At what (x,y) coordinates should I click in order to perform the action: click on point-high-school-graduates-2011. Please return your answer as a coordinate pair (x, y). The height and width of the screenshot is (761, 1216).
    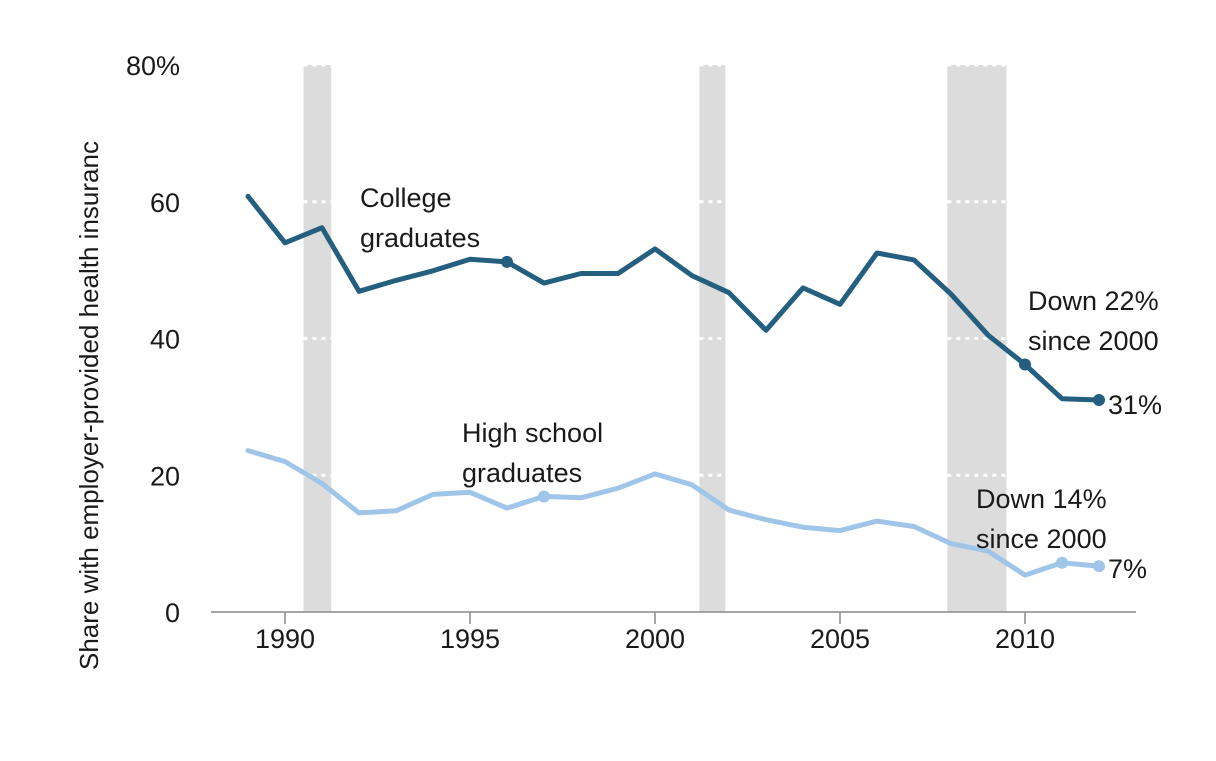
    Looking at the image, I should click on (1062, 562).